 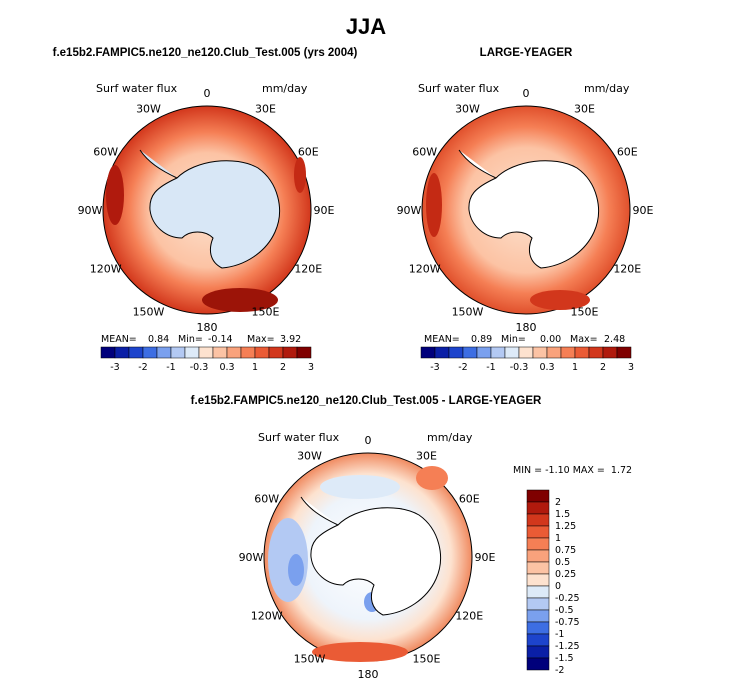 What do you see at coordinates (209, 209) in the screenshot?
I see `panel-model-antarctica` at bounding box center [209, 209].